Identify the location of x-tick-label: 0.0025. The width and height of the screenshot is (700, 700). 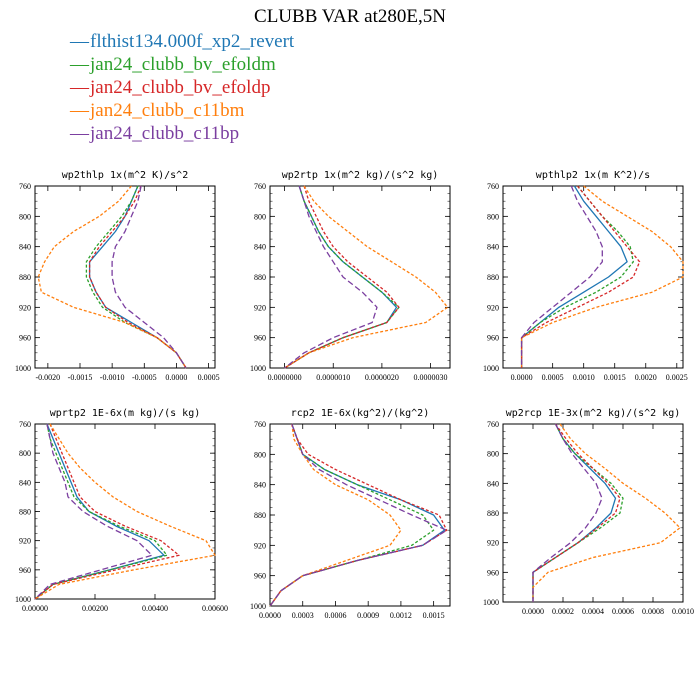
(677, 377).